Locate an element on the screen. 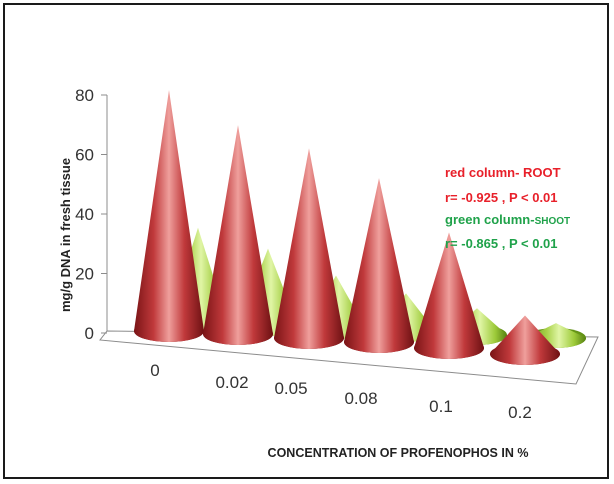 The image size is (614, 484). x-tick-label: 0 is located at coordinates (154, 370).